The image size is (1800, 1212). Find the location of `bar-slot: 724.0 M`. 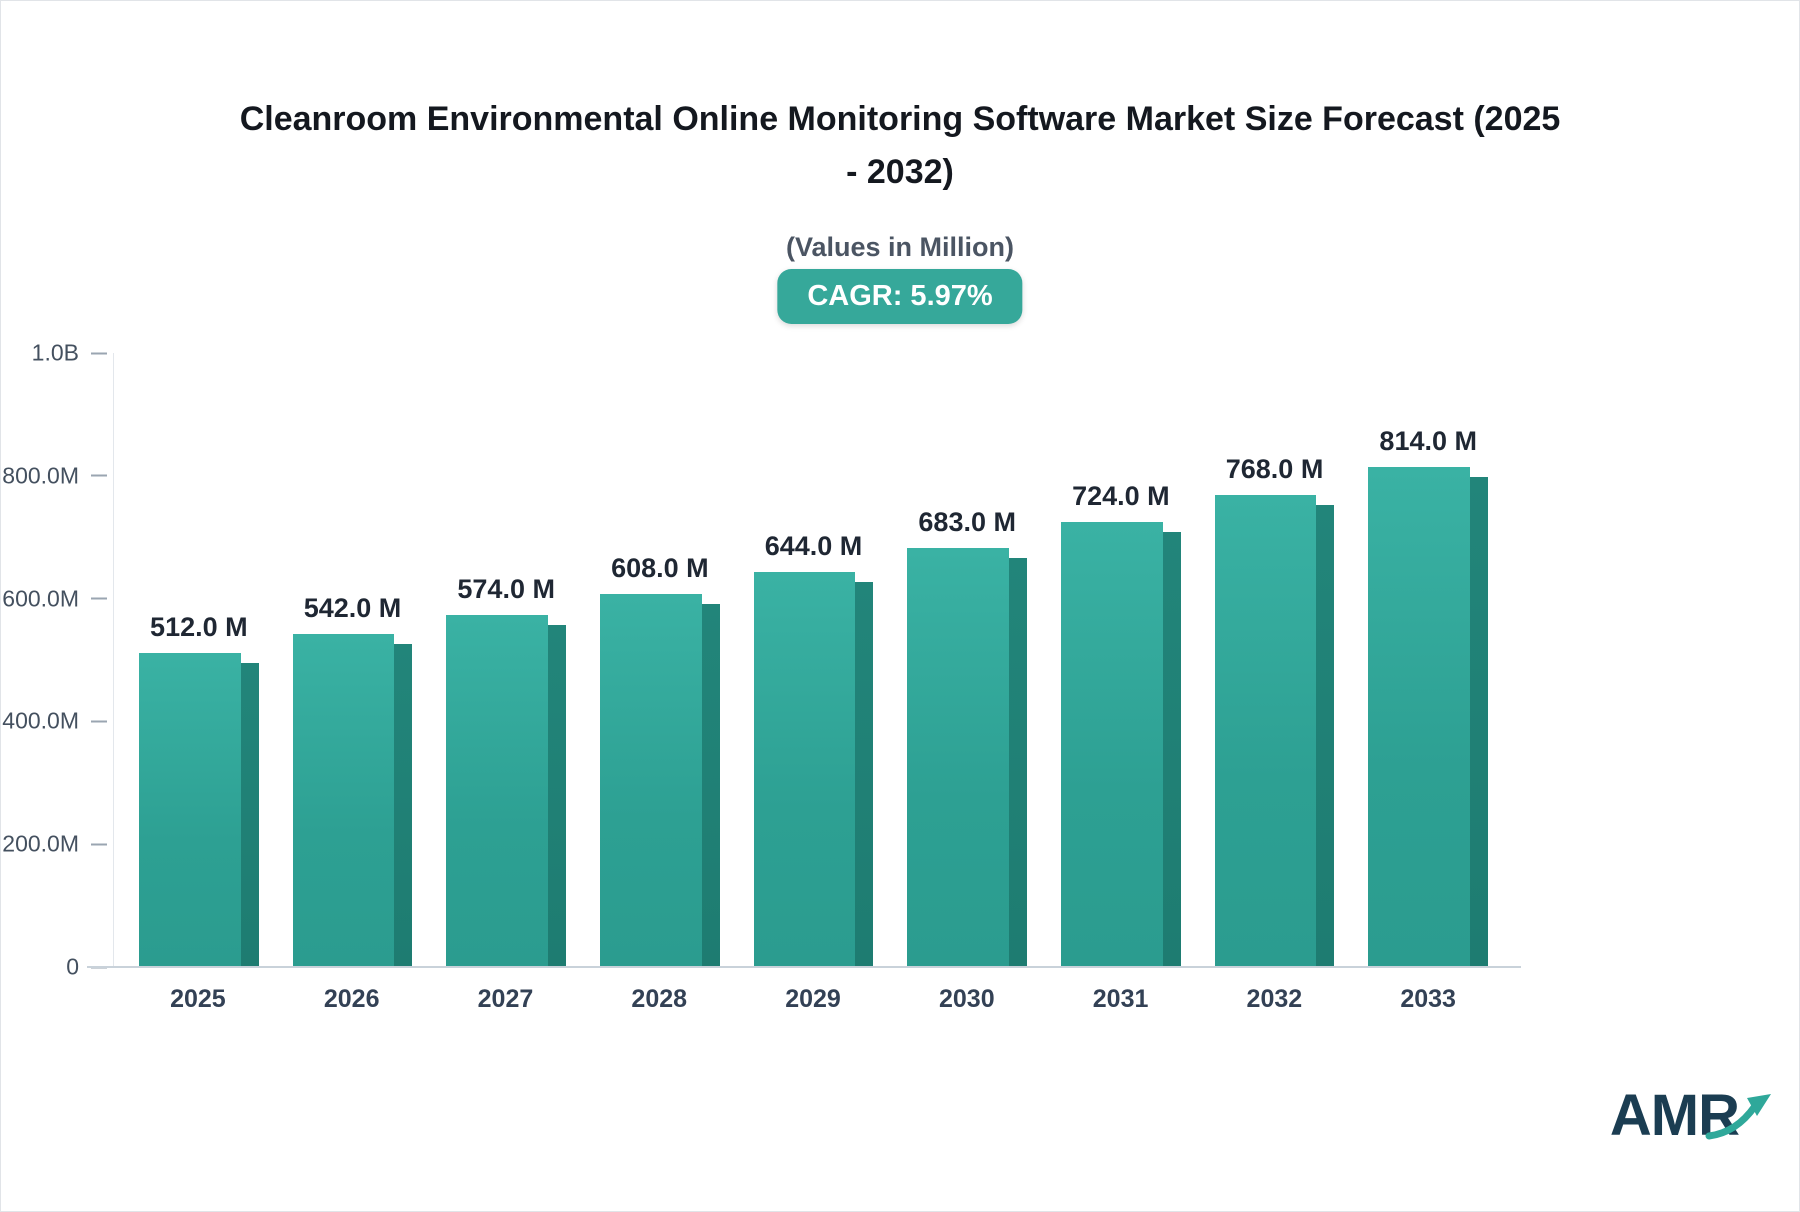

bar-slot: 724.0 M is located at coordinates (1121, 660).